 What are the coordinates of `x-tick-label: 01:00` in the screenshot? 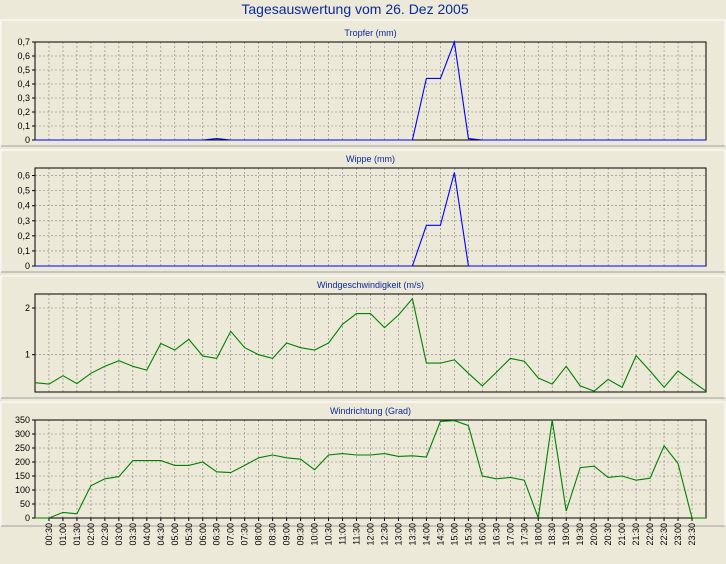 It's located at (63, 534).